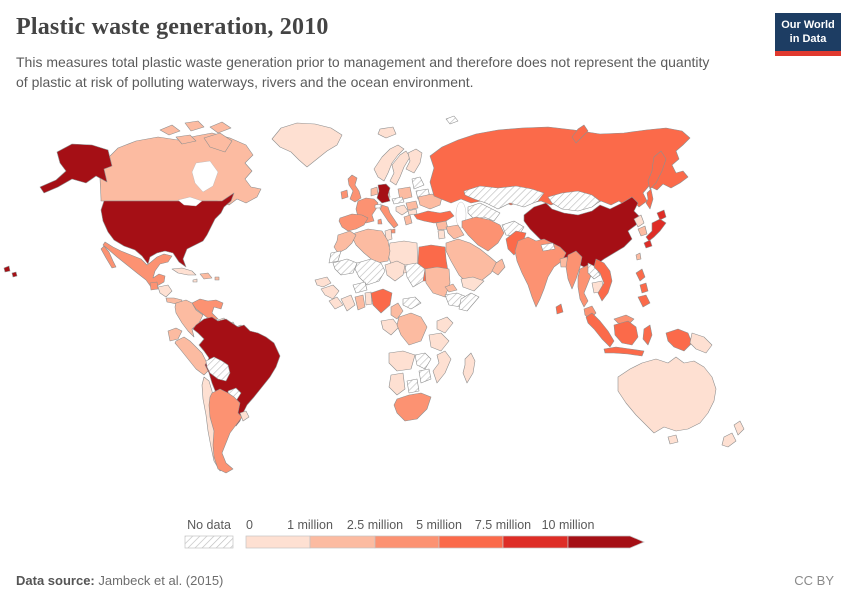  I want to click on country-guatemala, so click(154, 286).